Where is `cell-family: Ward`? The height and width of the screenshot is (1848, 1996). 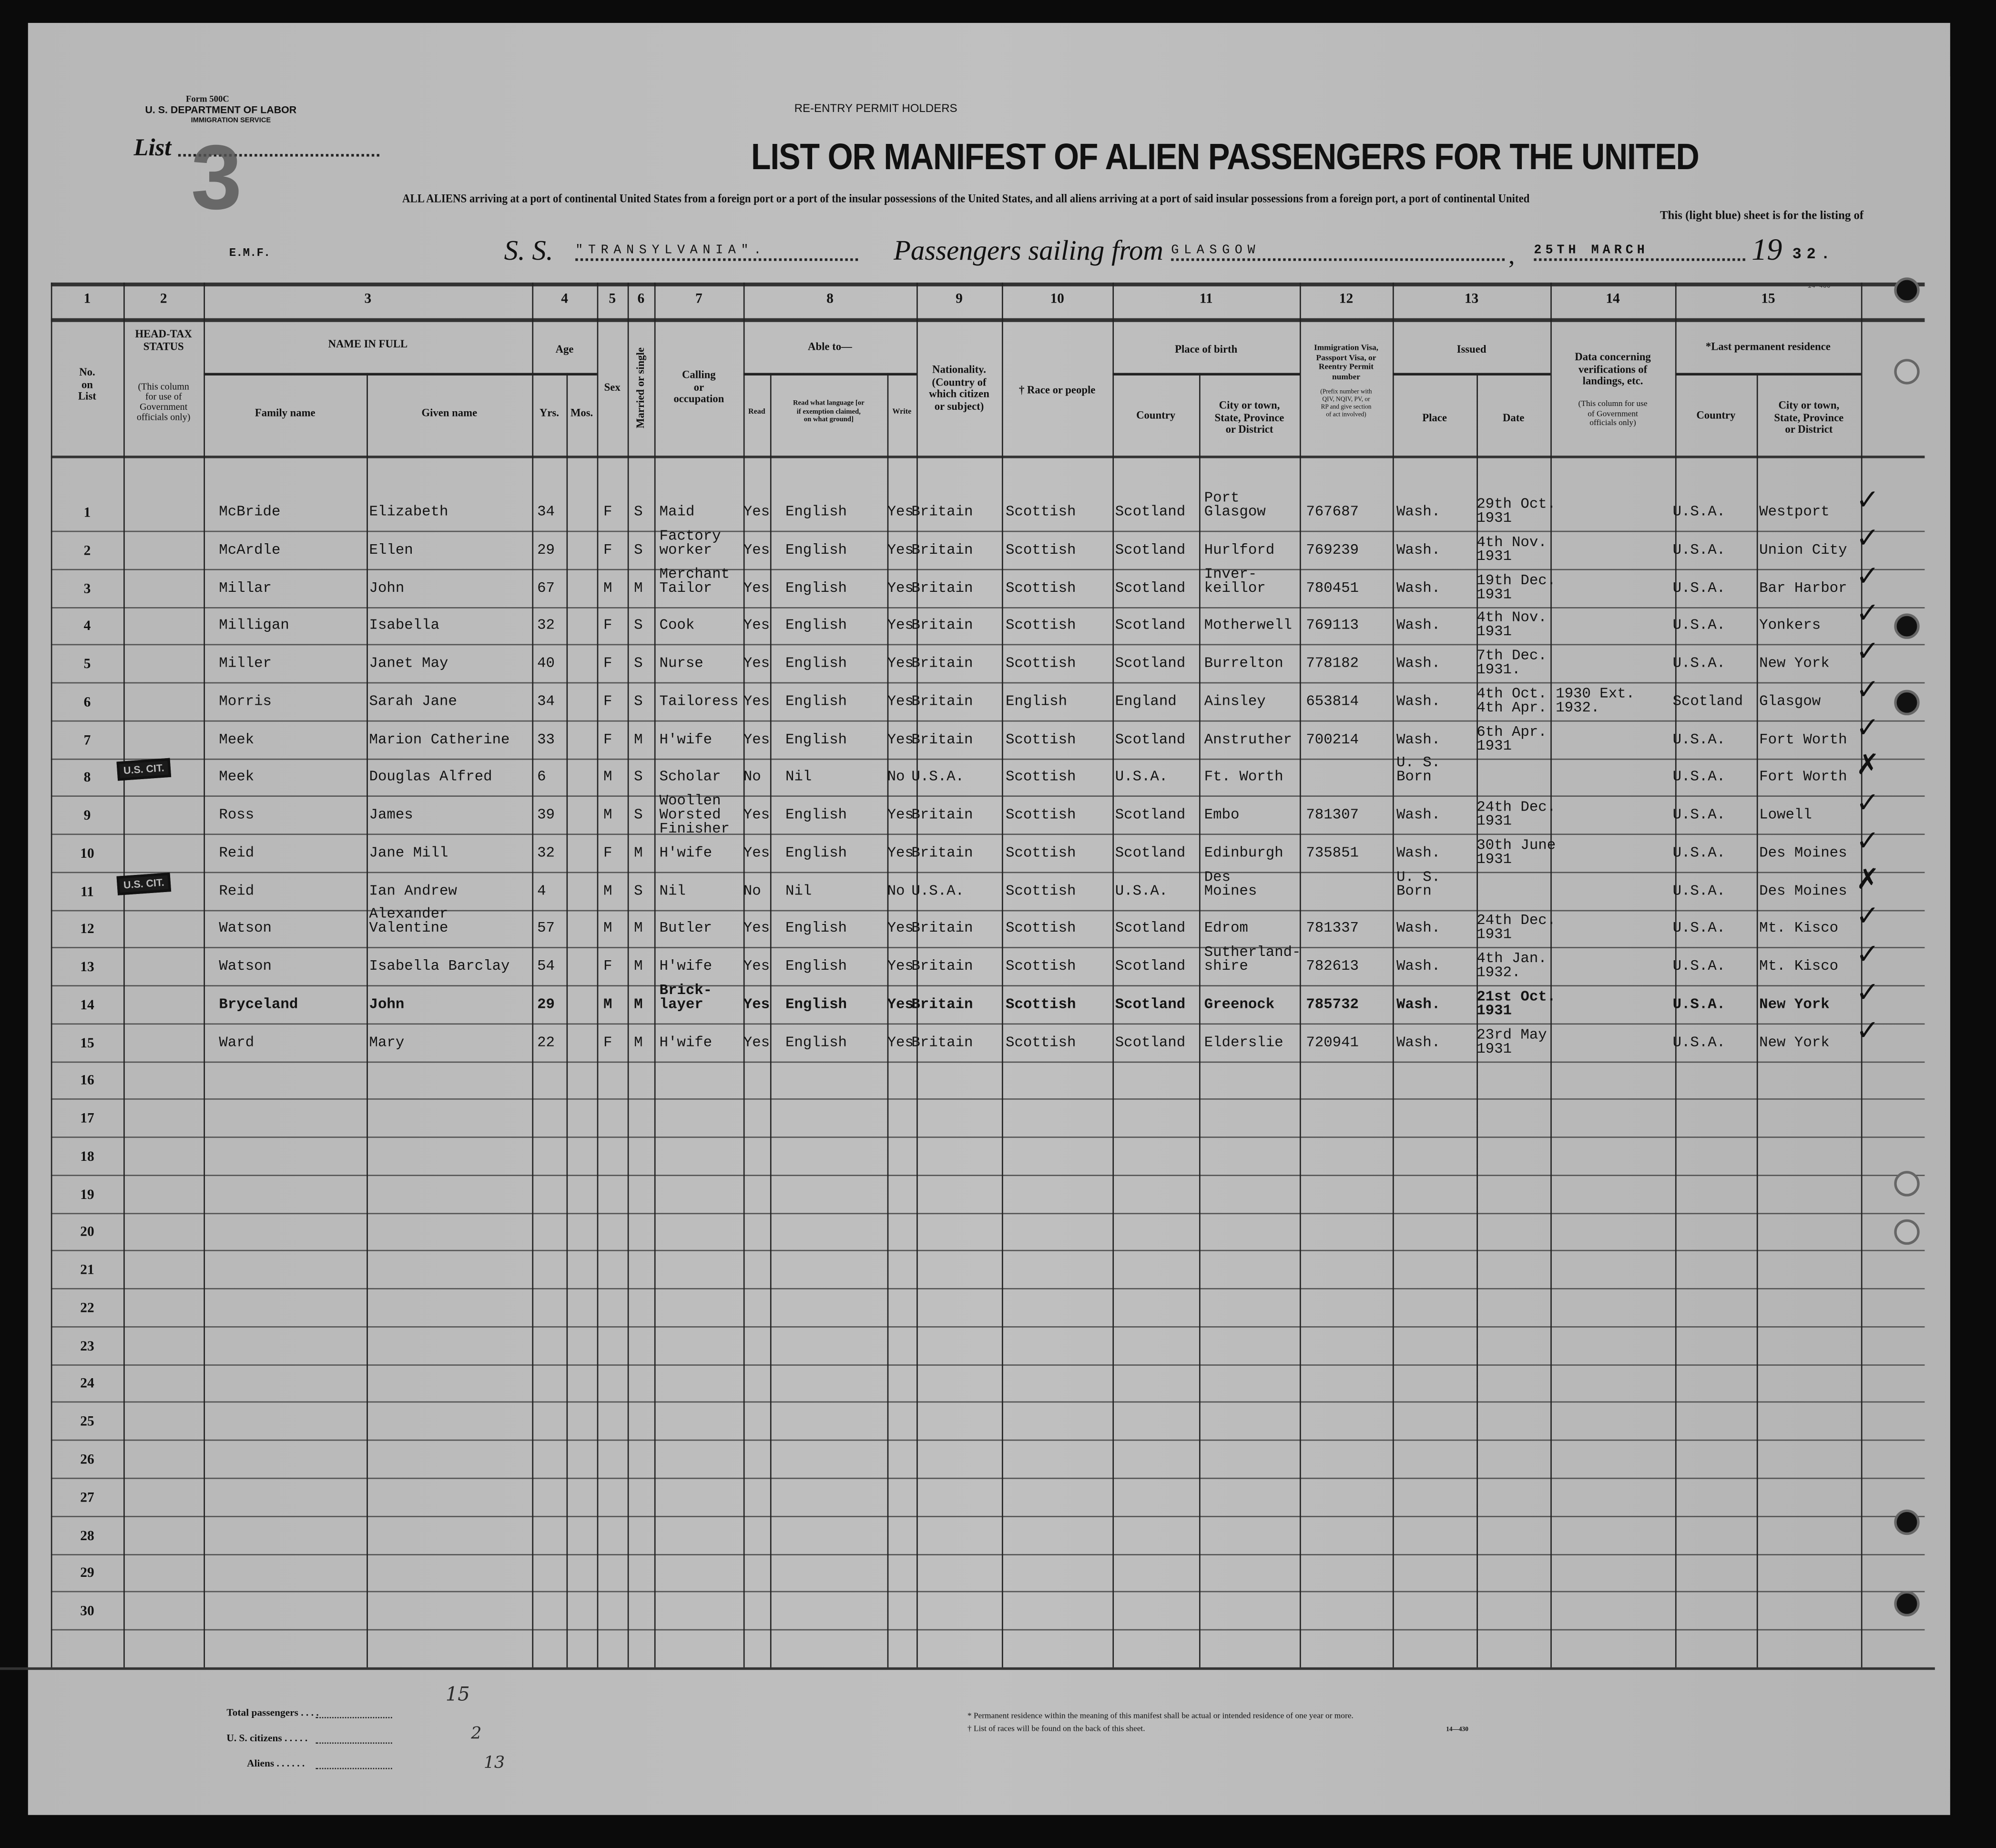
cell-family: Ward is located at coordinates (237, 1042).